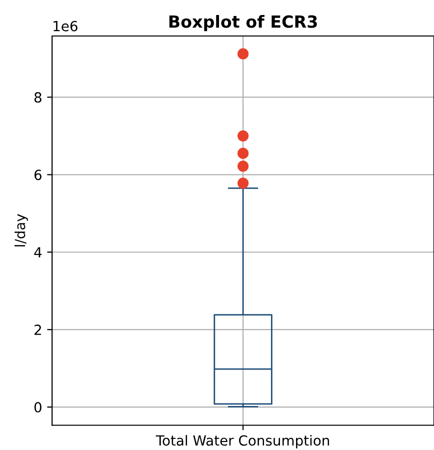 The height and width of the screenshot is (450, 434). I want to click on y-tick-label: 4, so click(38, 252).